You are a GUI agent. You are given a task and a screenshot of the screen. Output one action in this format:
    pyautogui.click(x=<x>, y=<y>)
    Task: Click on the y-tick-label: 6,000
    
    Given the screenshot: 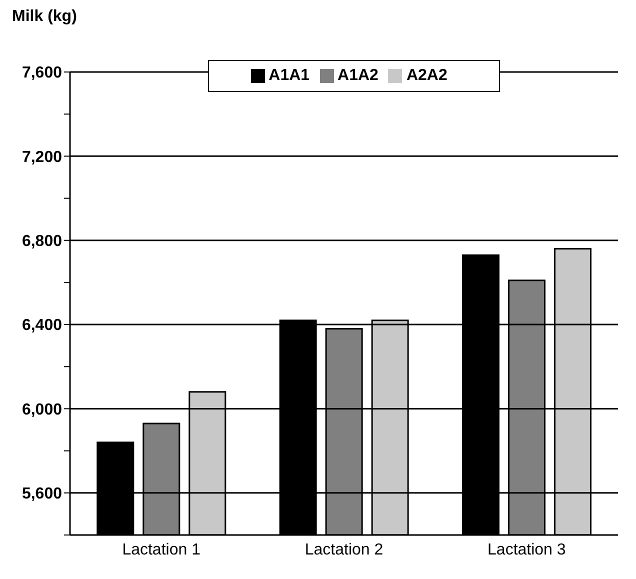 What is the action you would take?
    pyautogui.click(x=42, y=409)
    